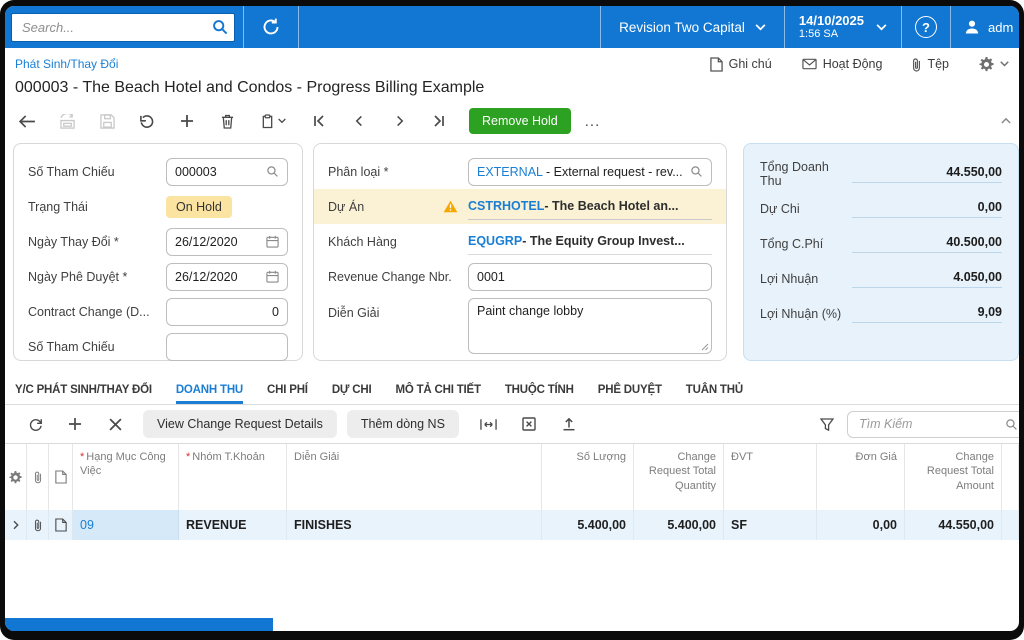 The width and height of the screenshot is (1024, 640). I want to click on user-menu: adm, so click(985, 27).